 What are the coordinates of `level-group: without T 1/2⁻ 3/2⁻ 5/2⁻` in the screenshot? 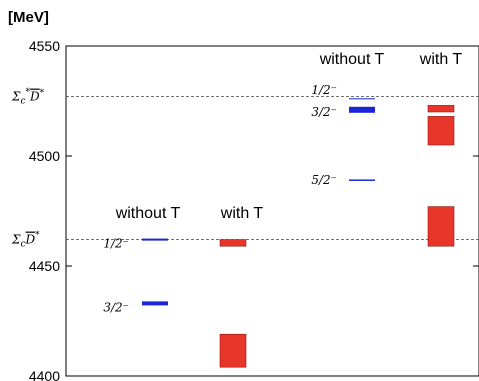 It's located at (347, 119).